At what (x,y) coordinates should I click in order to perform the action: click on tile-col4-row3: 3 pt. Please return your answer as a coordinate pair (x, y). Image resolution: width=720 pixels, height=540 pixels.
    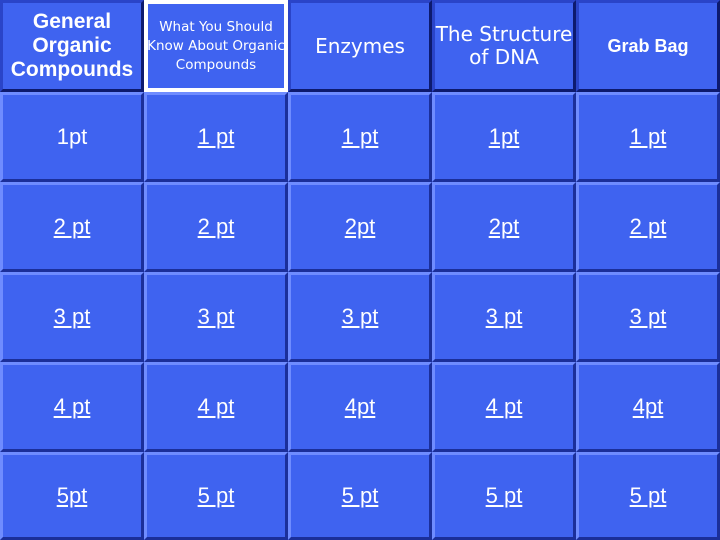
    Looking at the image, I should click on (504, 317).